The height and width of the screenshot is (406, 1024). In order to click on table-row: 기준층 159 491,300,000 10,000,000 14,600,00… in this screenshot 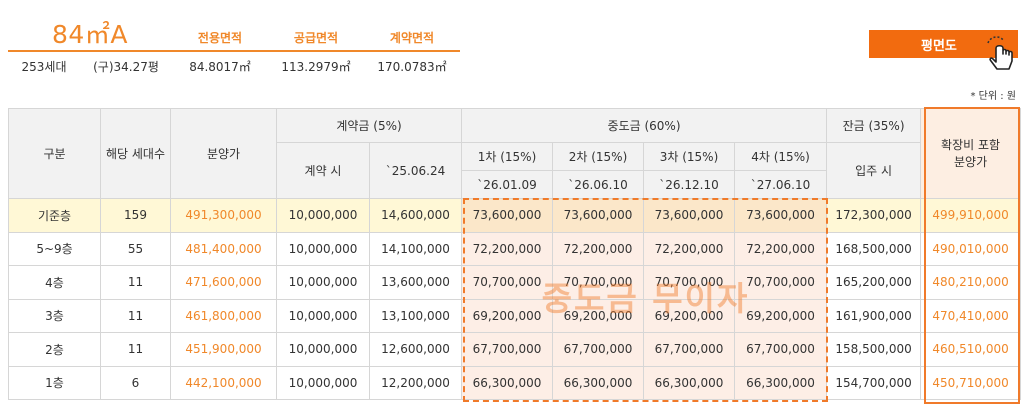, I will do `click(515, 215)`.